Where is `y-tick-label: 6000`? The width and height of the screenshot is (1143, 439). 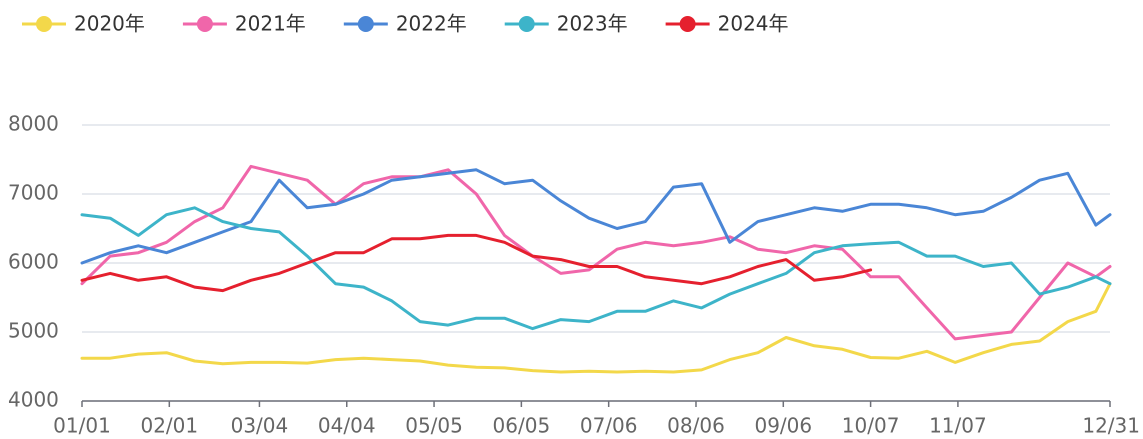 y-tick-label: 6000 is located at coordinates (33, 262).